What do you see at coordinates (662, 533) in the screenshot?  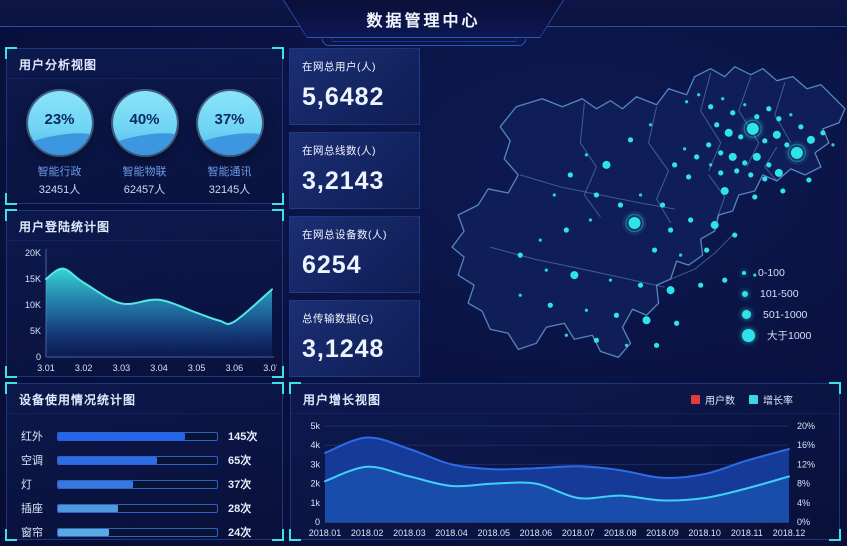 I see `x-tick-label: 2018.09` at bounding box center [662, 533].